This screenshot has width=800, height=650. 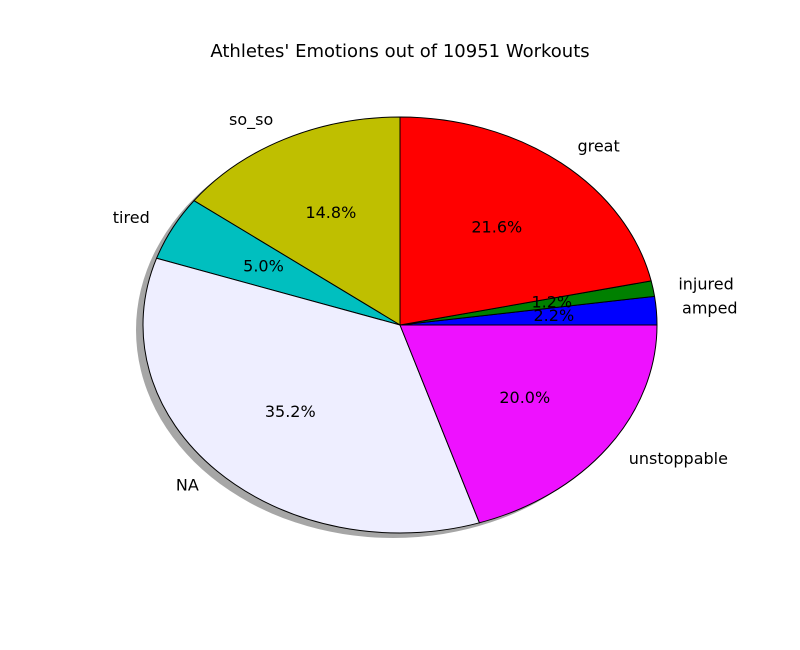 I want to click on chart-title: Athletes' Emotions out of 10951 Workouts, so click(x=399, y=51).